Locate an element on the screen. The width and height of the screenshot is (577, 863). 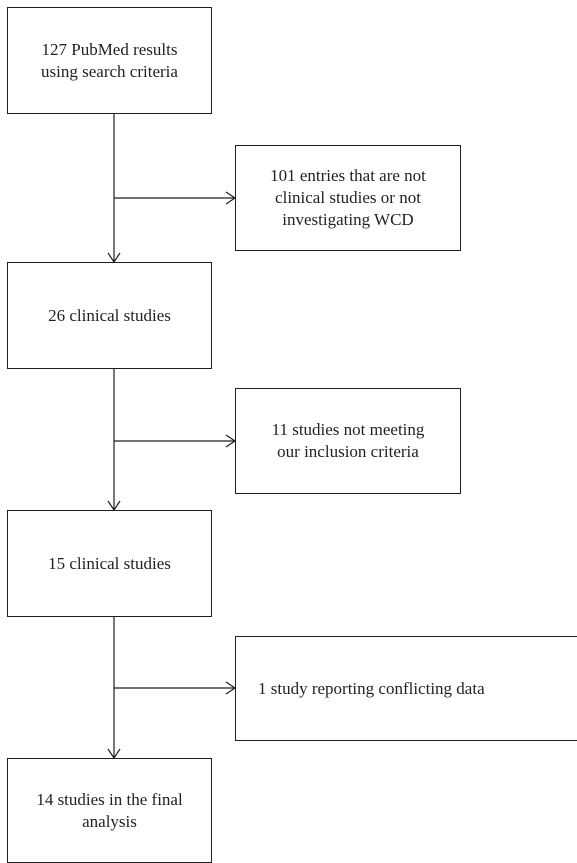
step-text: 127 PubMed results using search criteria is located at coordinates (109, 60).